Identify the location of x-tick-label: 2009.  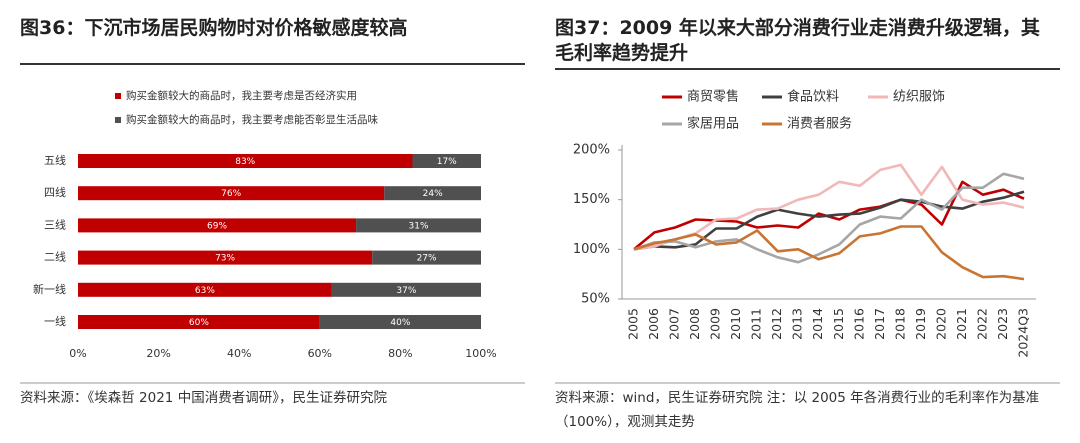
(715, 324).